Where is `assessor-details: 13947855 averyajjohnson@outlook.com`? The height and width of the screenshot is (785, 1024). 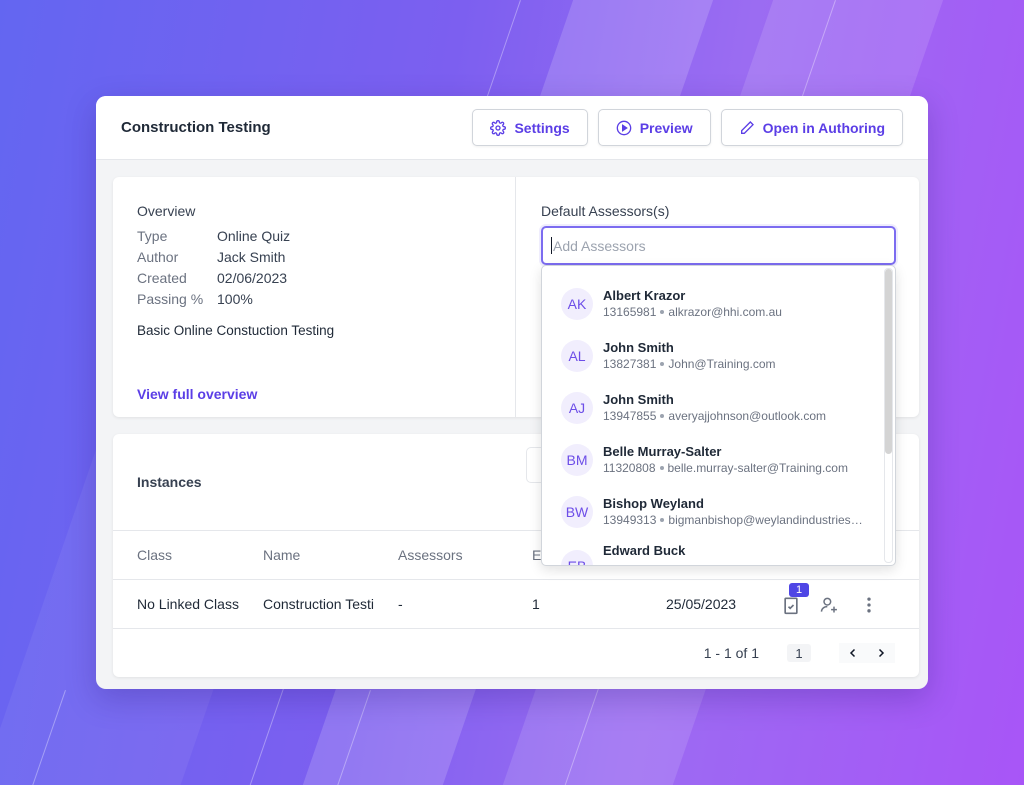
assessor-details: 13947855 averyajjohnson@outlook.com is located at coordinates (734, 416).